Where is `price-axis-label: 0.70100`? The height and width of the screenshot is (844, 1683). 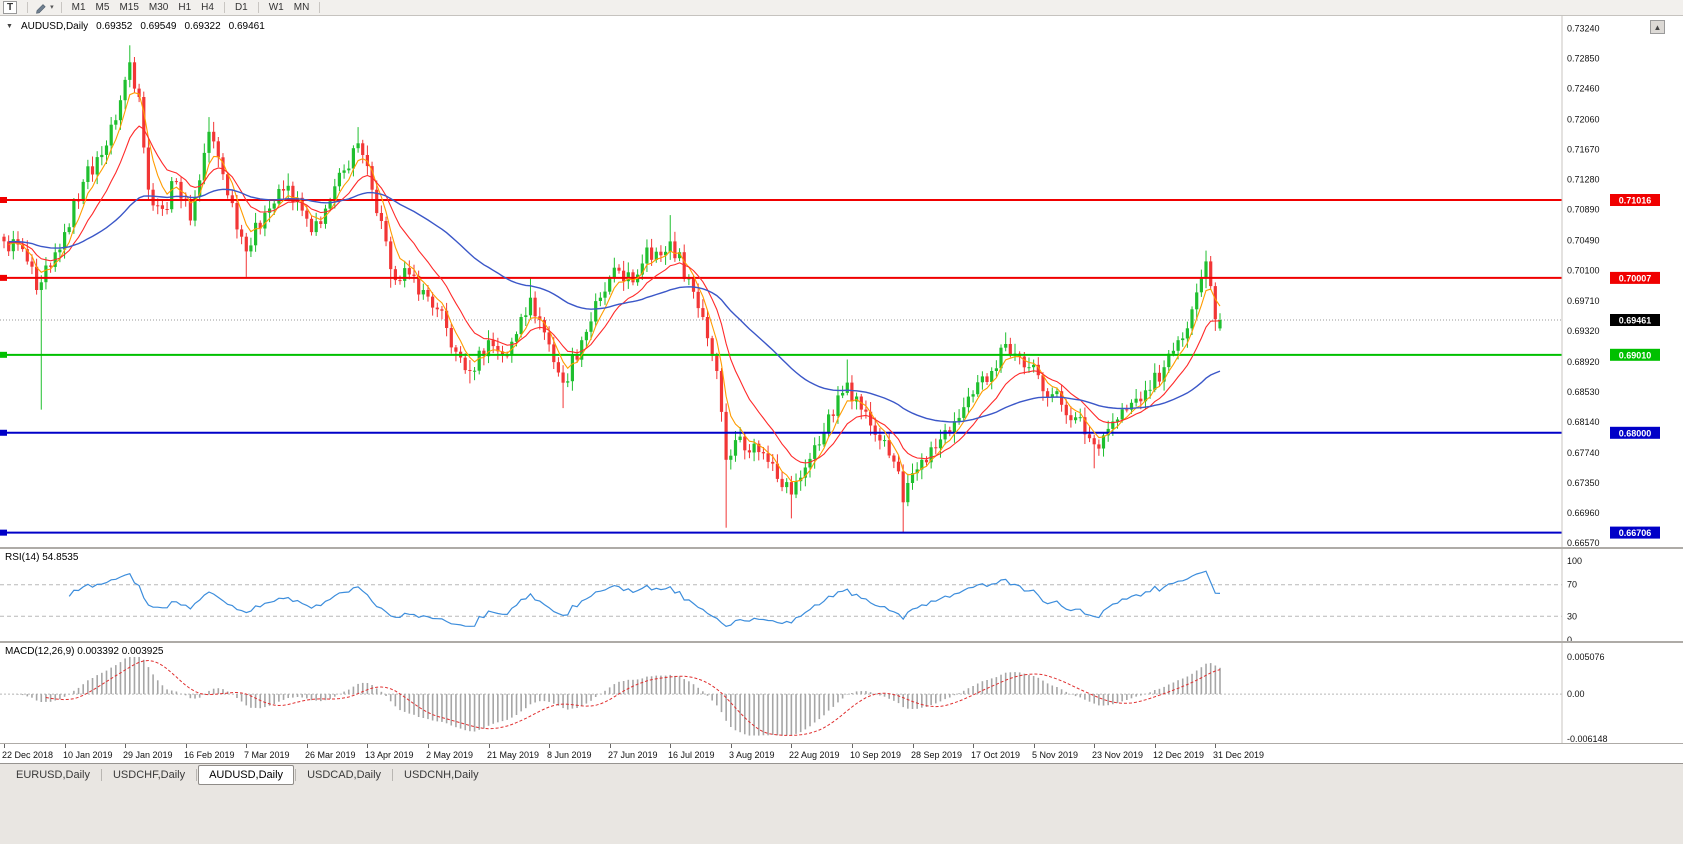 price-axis-label: 0.70100 is located at coordinates (1583, 271).